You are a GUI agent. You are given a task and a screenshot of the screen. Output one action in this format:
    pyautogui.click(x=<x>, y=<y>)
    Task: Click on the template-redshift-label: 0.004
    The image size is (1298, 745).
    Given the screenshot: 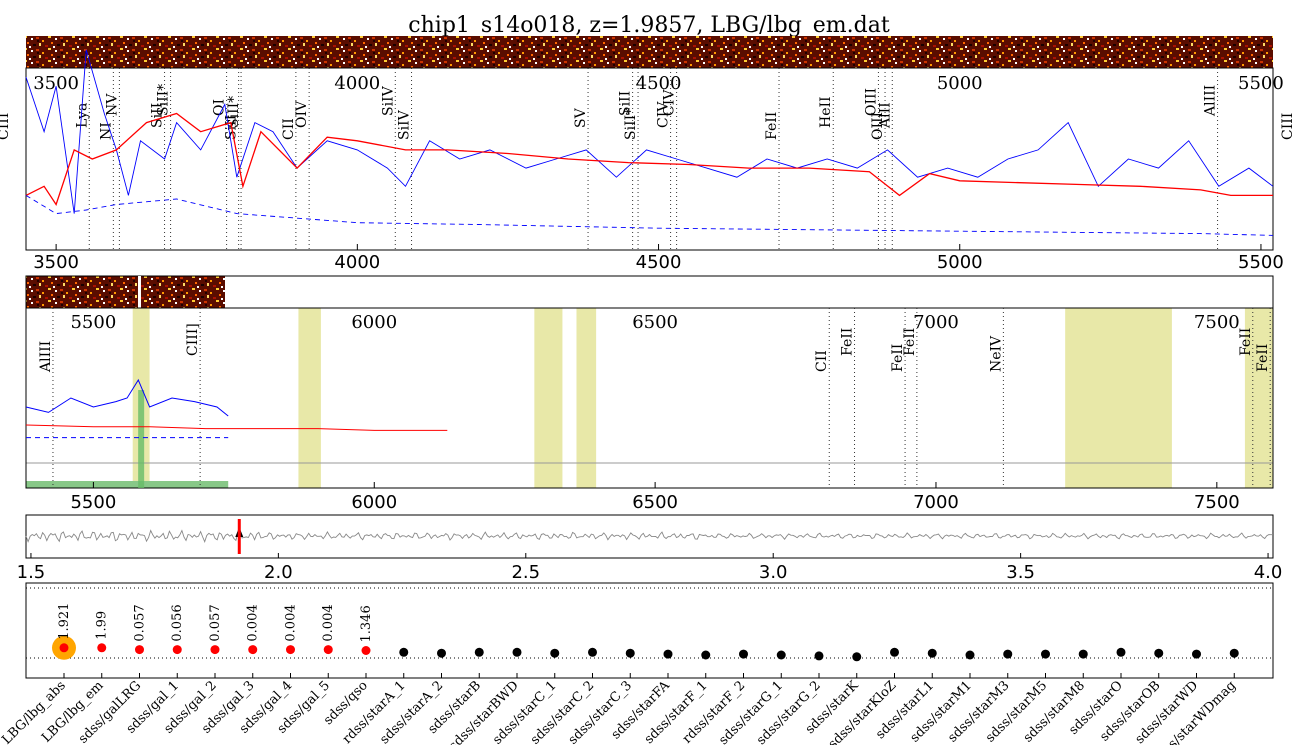 What is the action you would take?
    pyautogui.click(x=328, y=622)
    